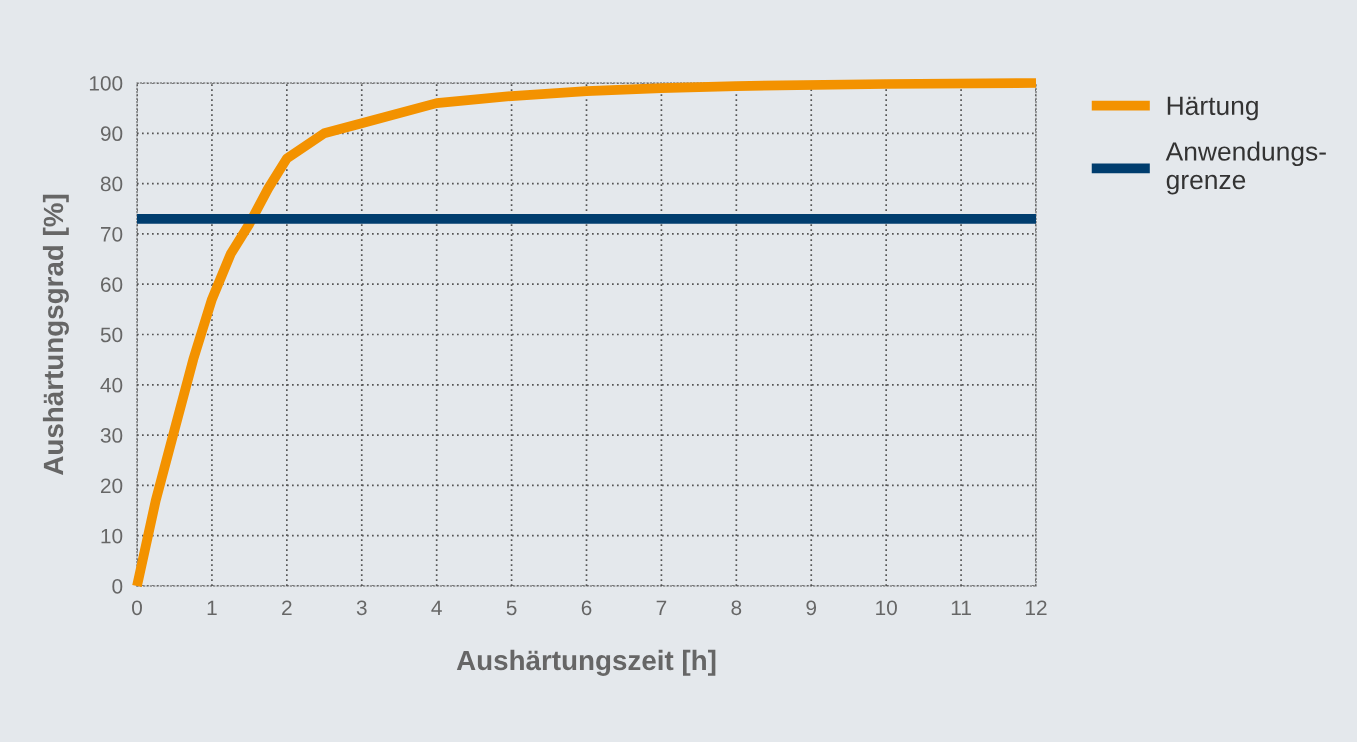 The width and height of the screenshot is (1357, 742). What do you see at coordinates (1036, 607) in the screenshot?
I see `x-tick-label: 12` at bounding box center [1036, 607].